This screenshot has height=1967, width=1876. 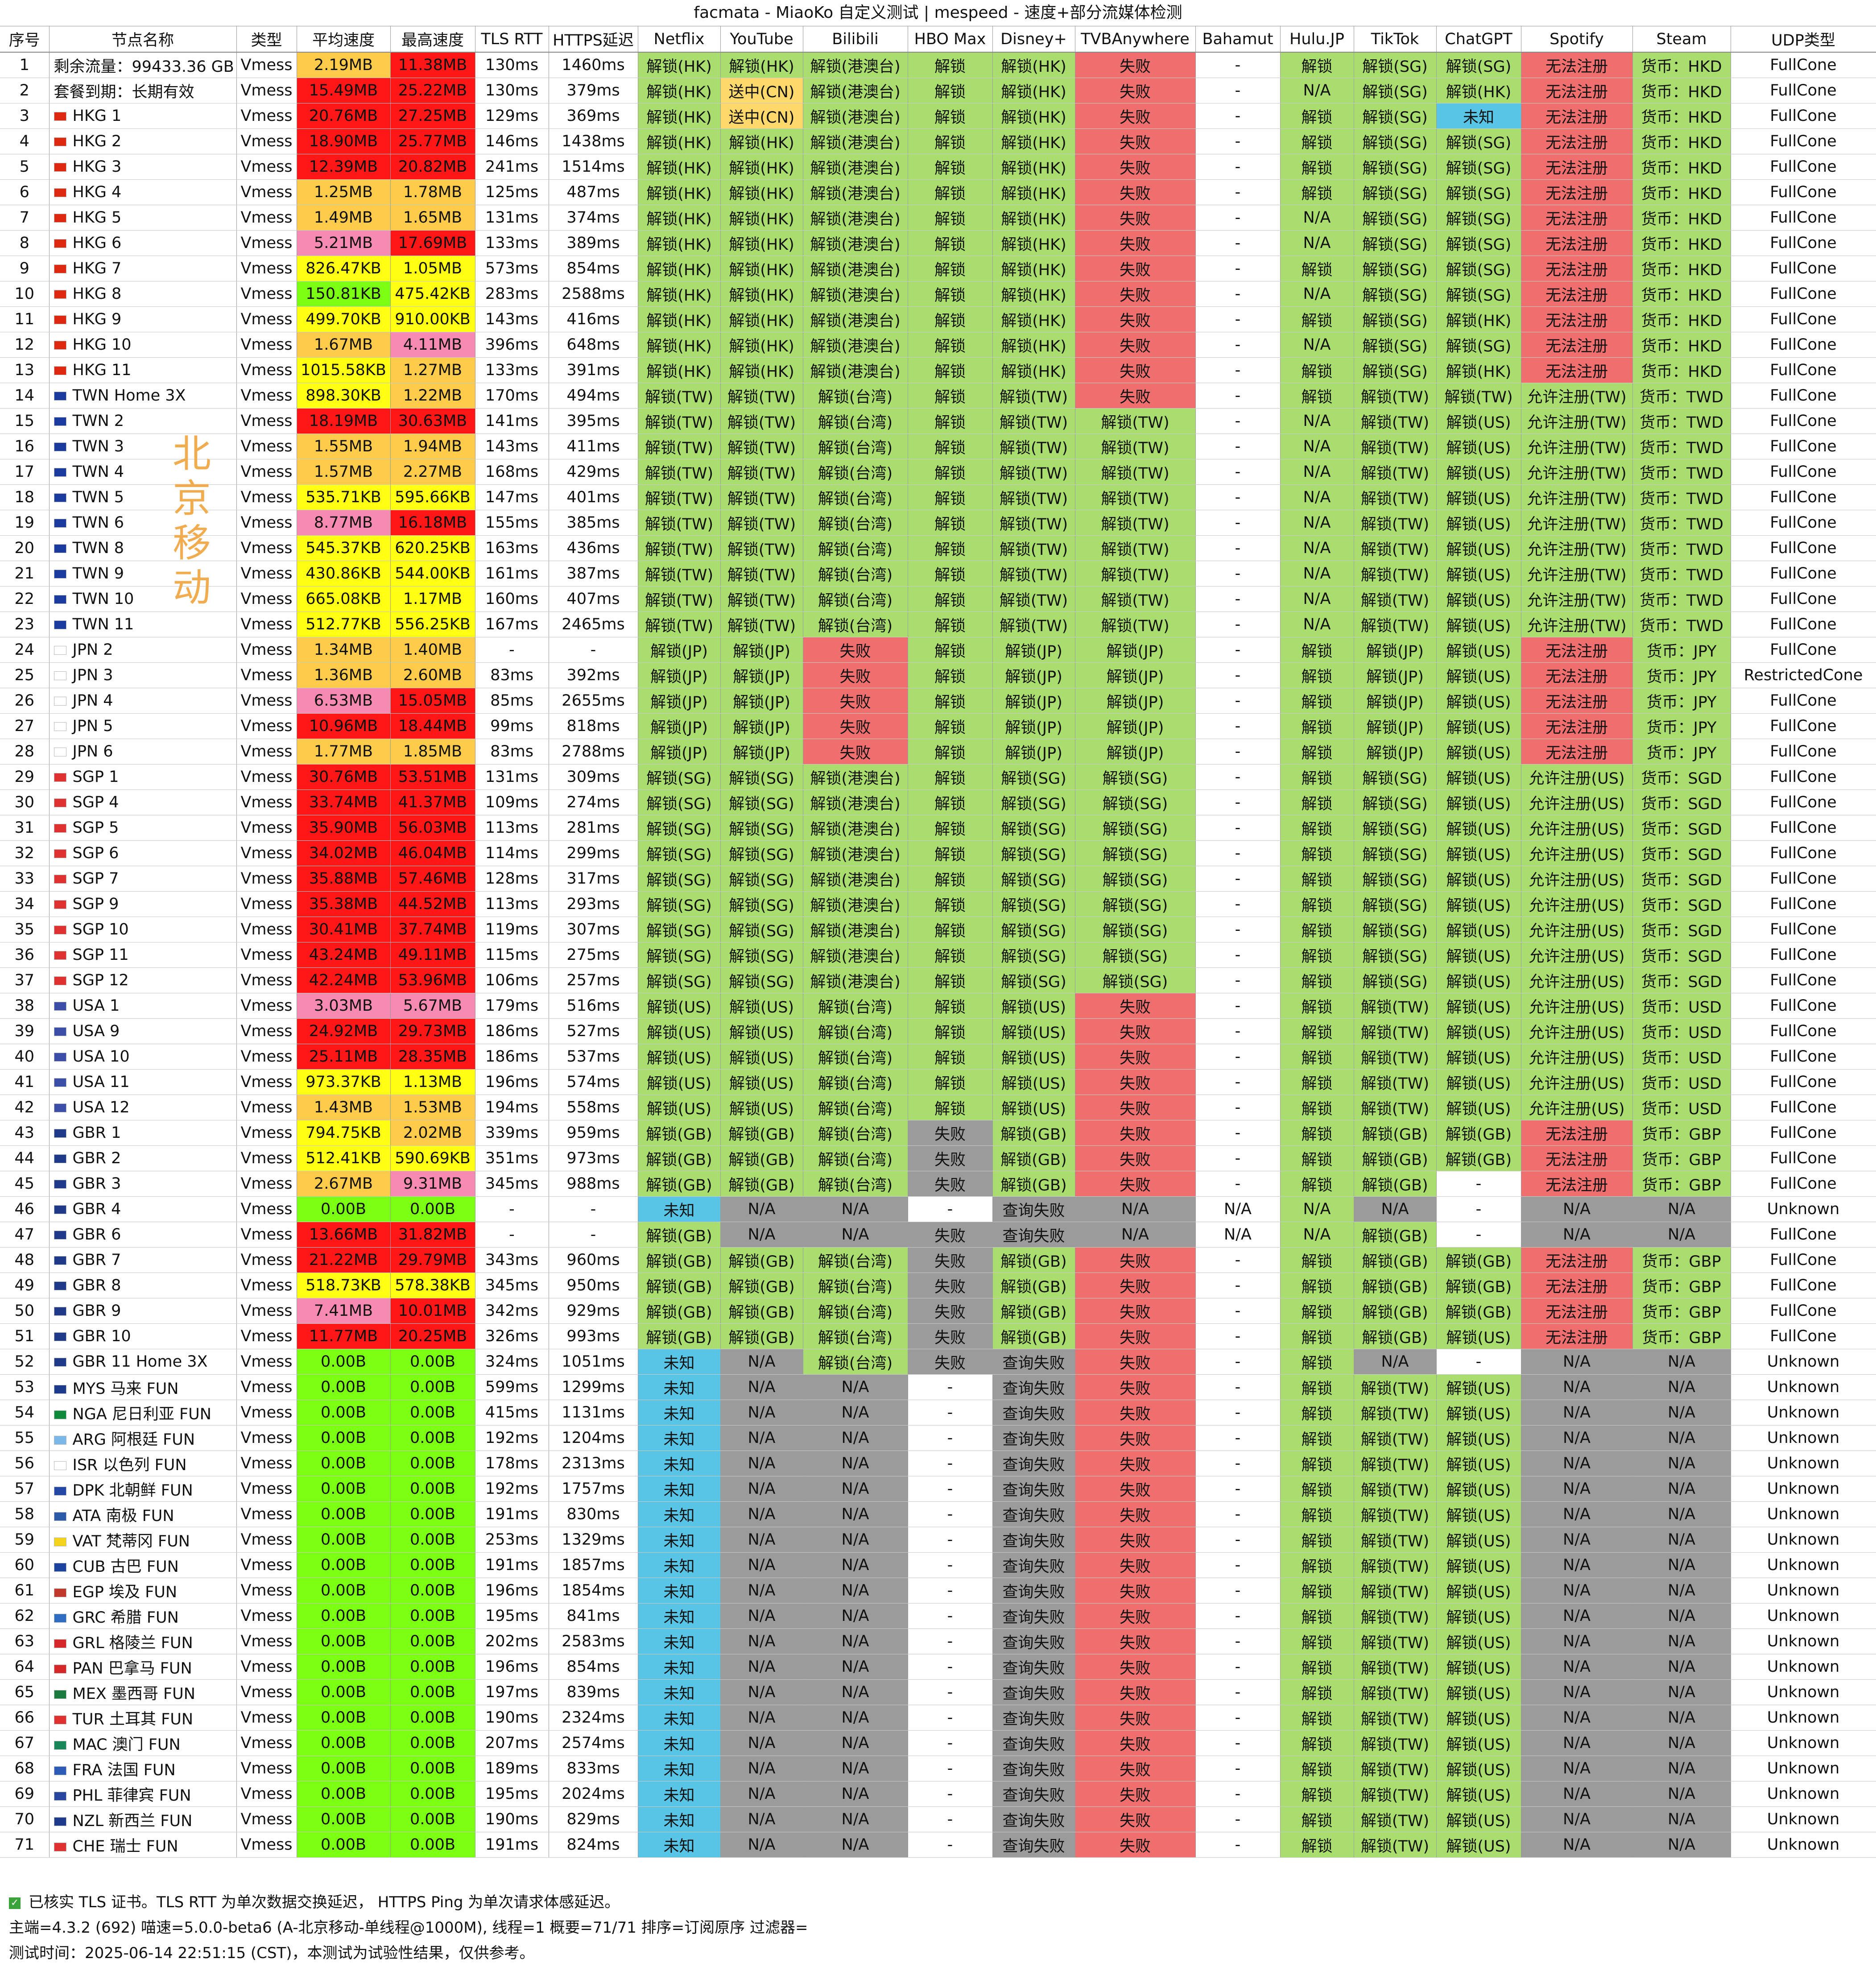 What do you see at coordinates (344, 40) in the screenshot?
I see `column-header: 平均速度` at bounding box center [344, 40].